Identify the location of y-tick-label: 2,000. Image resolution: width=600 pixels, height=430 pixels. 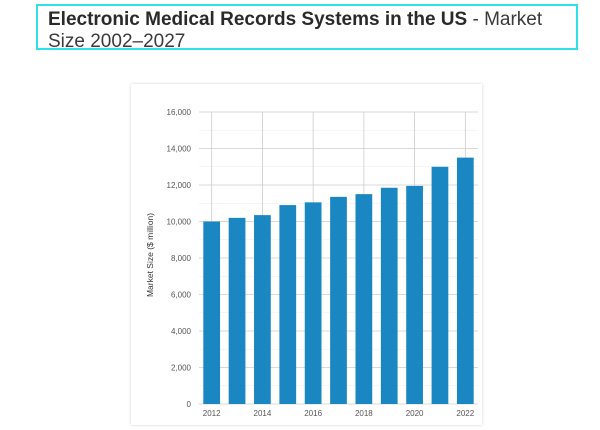
(181, 368).